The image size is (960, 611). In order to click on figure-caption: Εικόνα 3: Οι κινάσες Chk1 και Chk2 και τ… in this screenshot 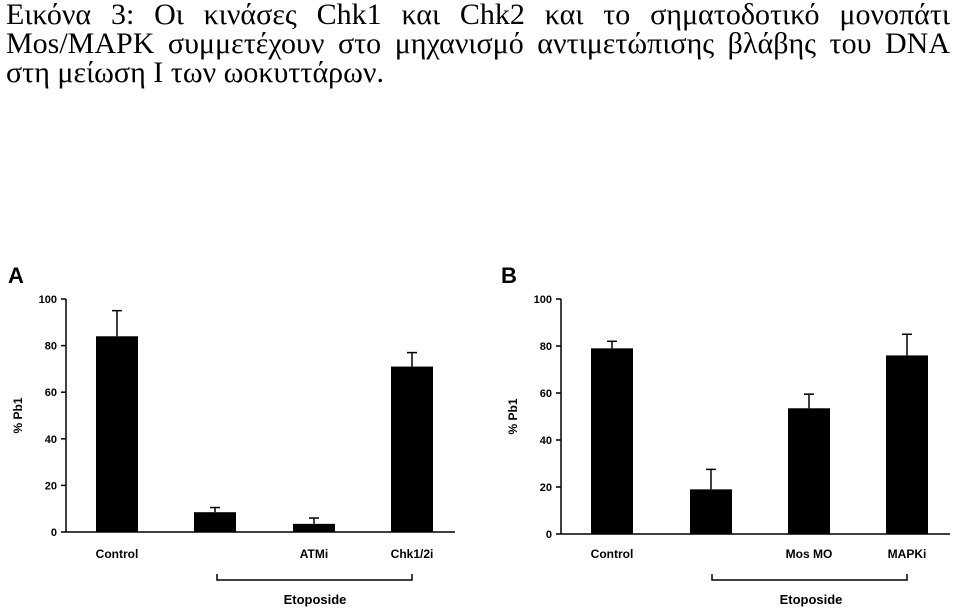, I will do `click(478, 44)`.